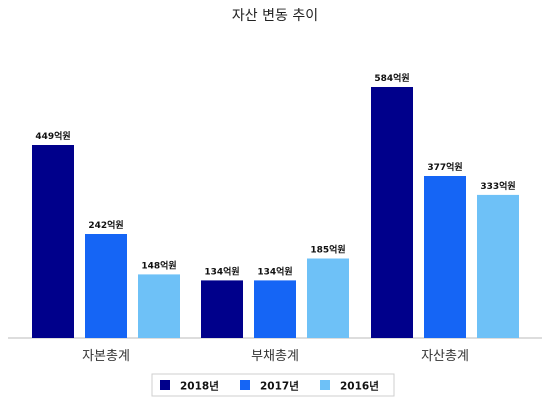 Image resolution: width=550 pixels, height=401 pixels. Describe the element at coordinates (327, 250) in the screenshot. I see `value-label-2-3: 185억원` at that location.